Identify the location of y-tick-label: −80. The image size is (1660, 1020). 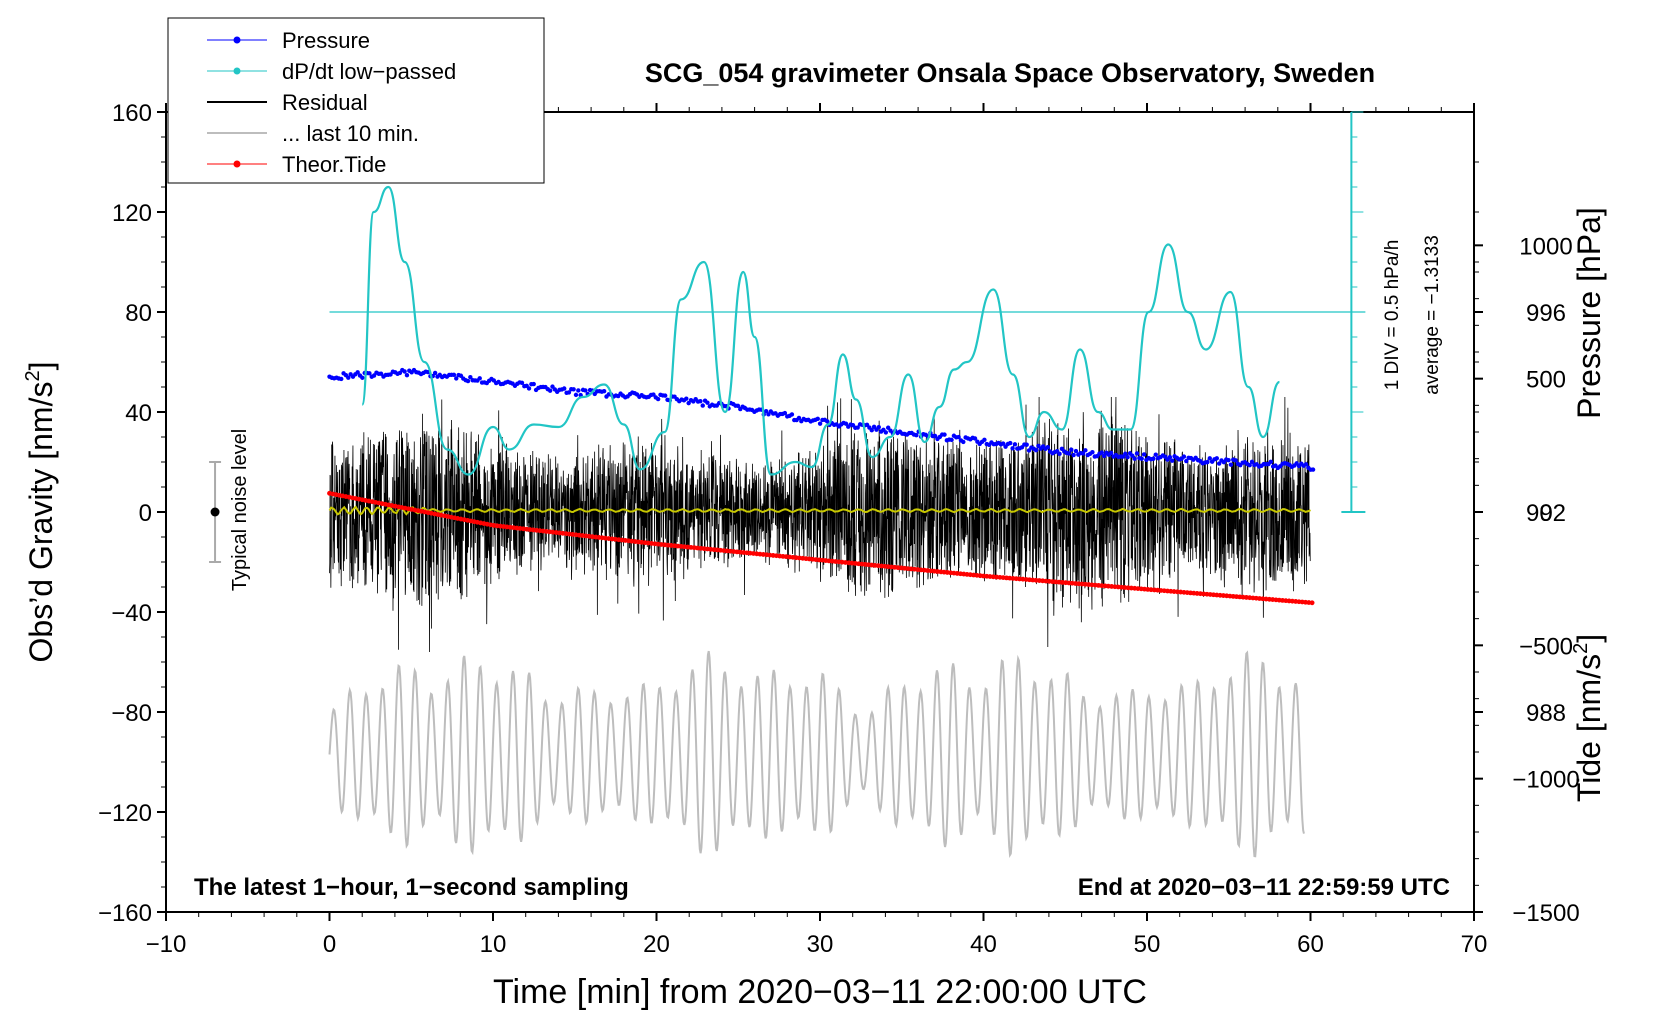
(131, 713).